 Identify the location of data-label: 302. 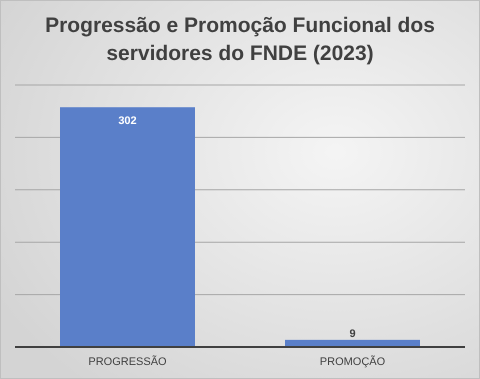
(127, 121).